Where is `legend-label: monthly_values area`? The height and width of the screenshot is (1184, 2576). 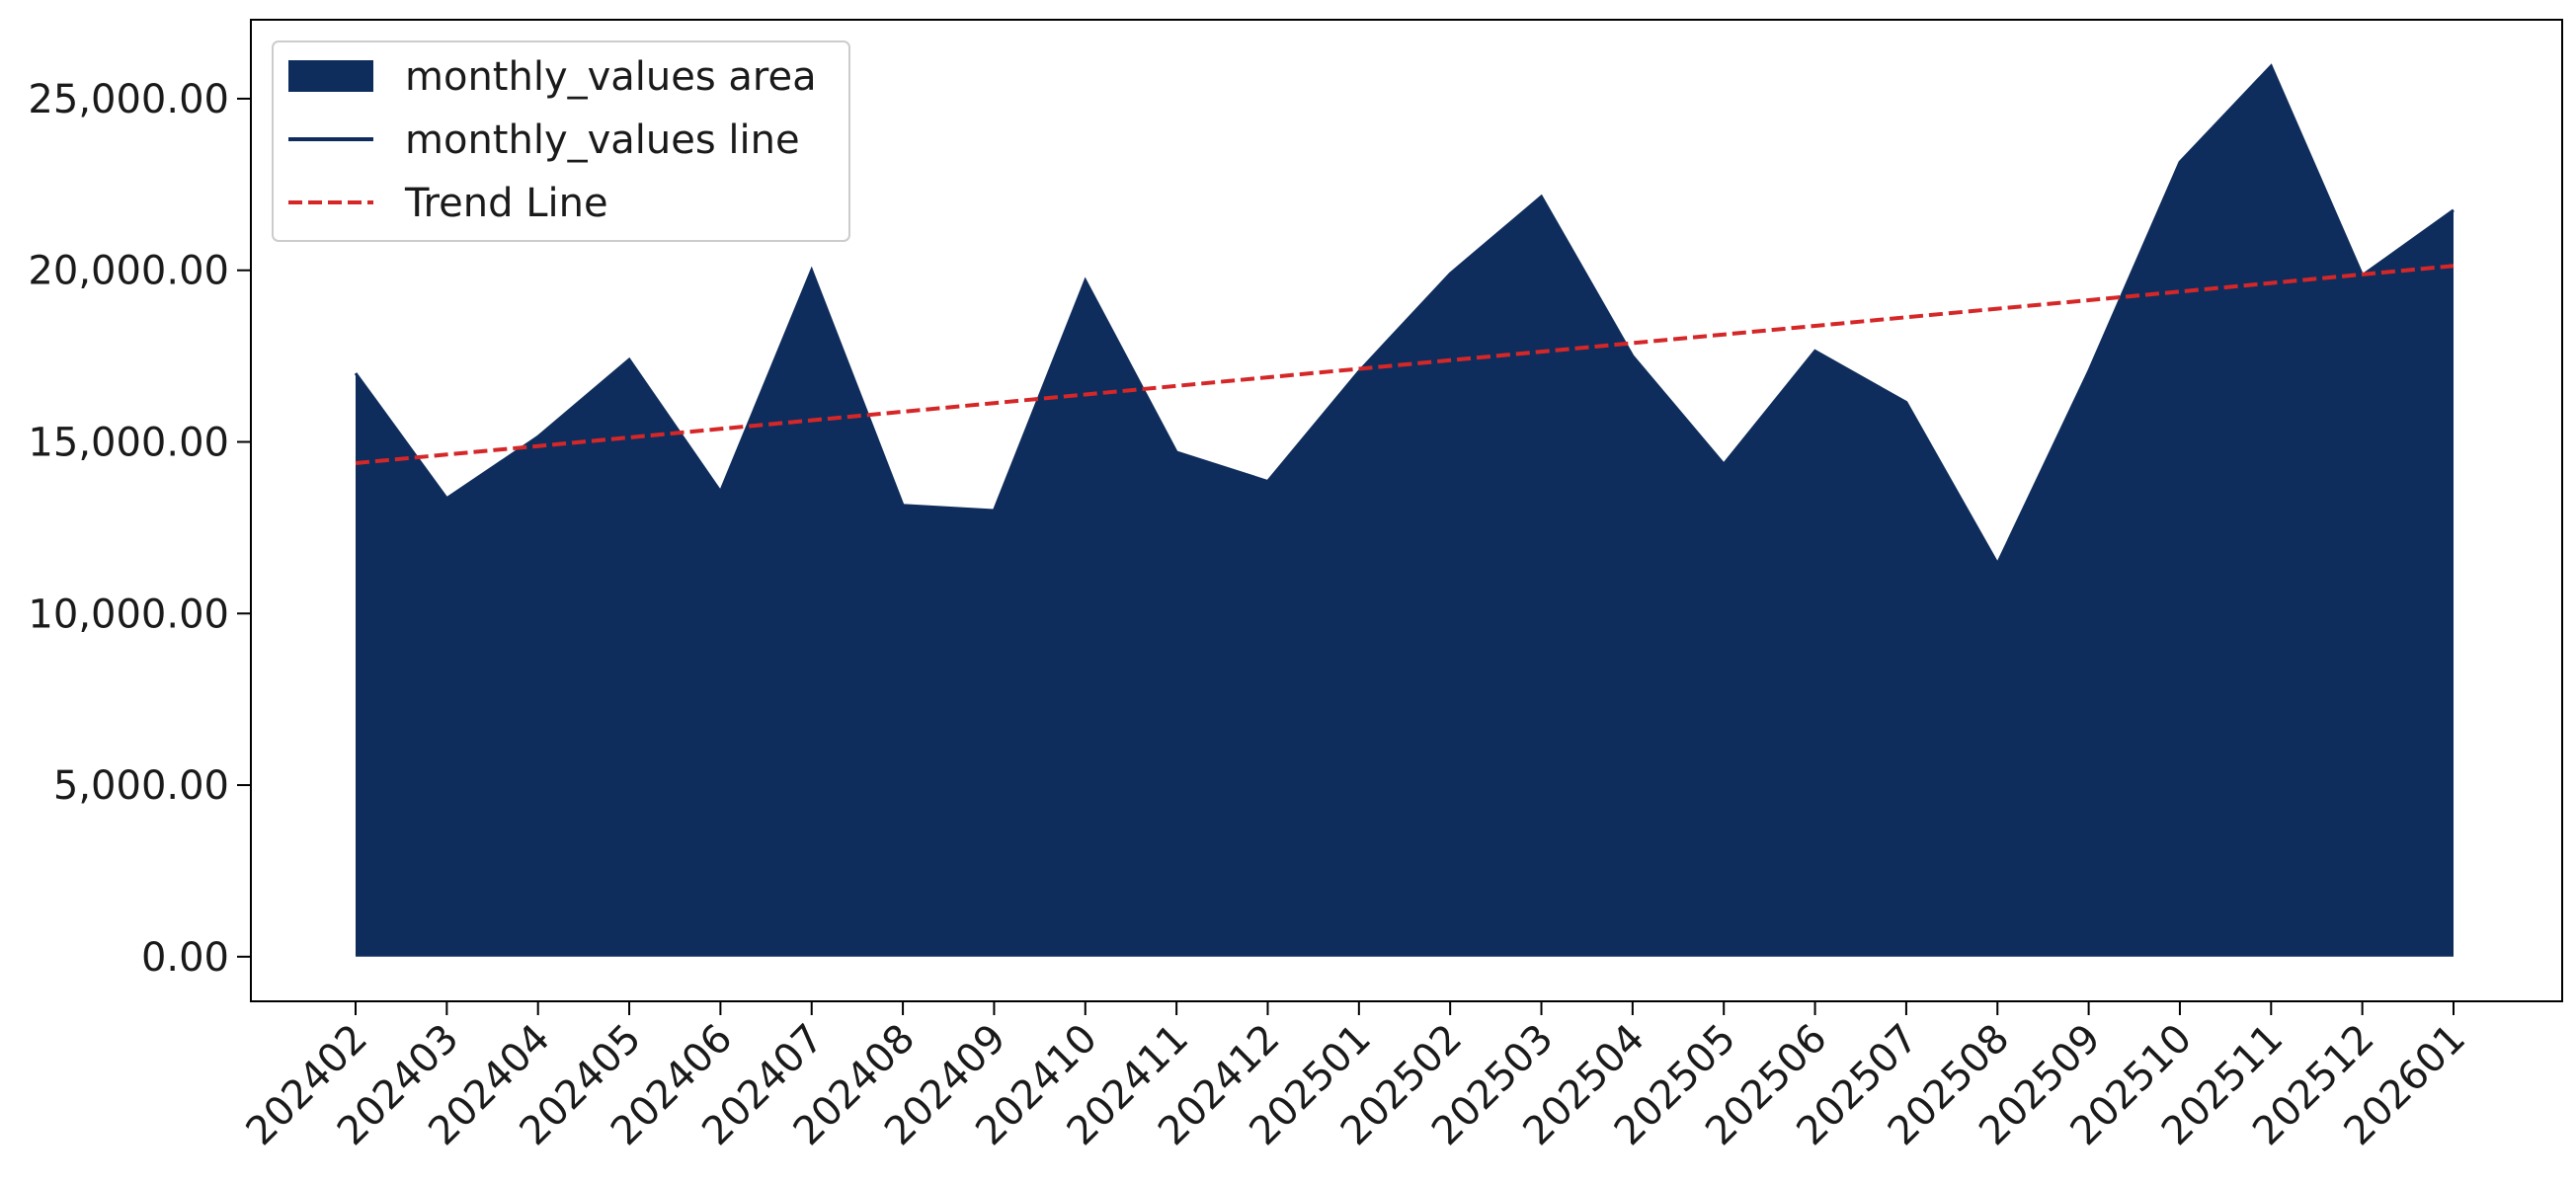 legend-label: monthly_values area is located at coordinates (611, 77).